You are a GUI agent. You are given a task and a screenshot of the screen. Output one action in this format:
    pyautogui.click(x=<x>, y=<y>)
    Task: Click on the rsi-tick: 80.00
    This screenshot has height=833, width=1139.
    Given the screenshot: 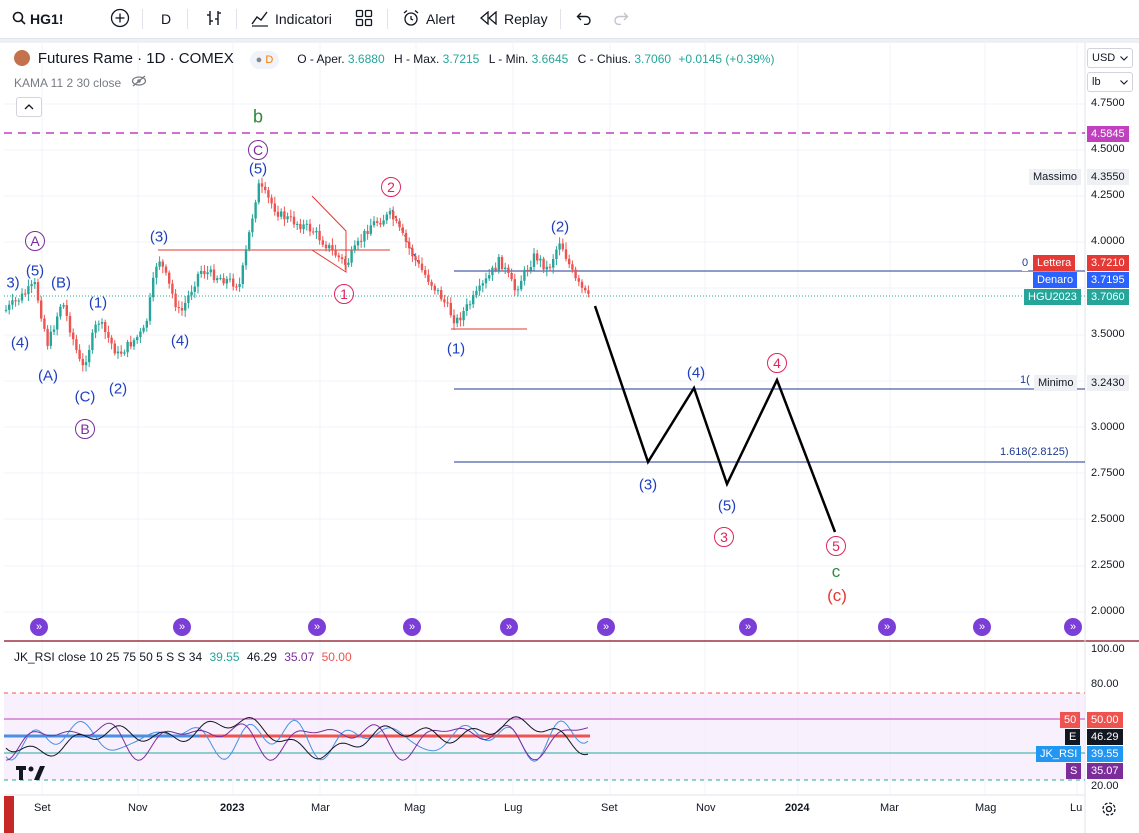 What is the action you would take?
    pyautogui.click(x=1105, y=684)
    